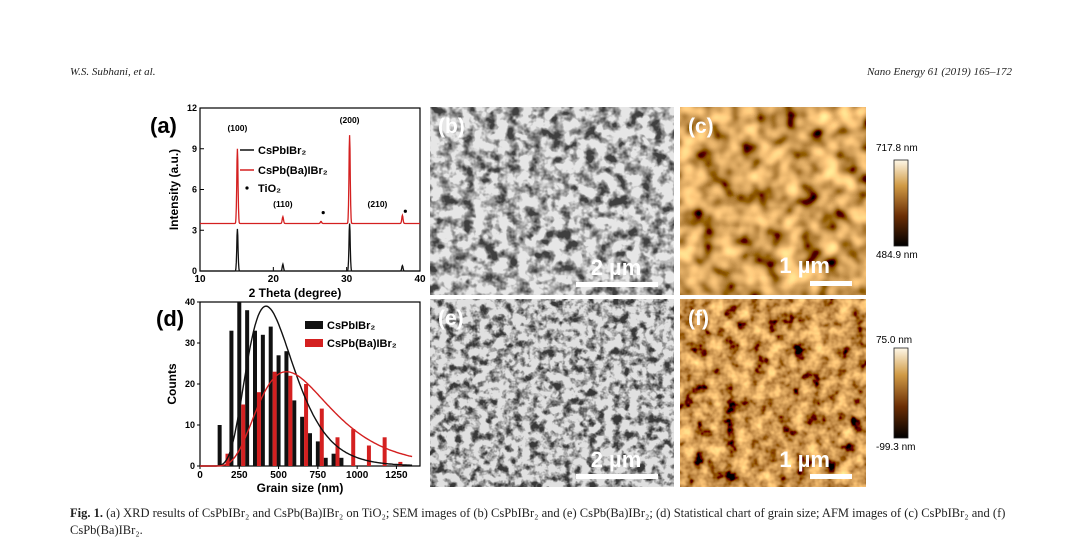  Describe the element at coordinates (295, 293) in the screenshot. I see `xrd-xlabel: 2 Theta (degree)` at that location.